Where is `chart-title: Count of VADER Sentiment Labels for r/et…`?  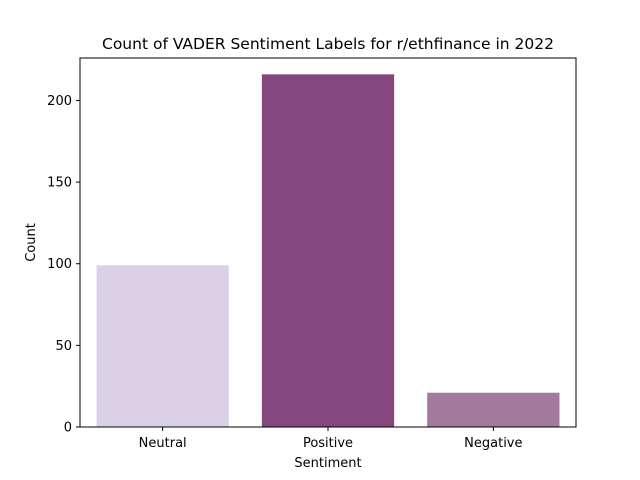 chart-title: Count of VADER Sentiment Labels for r/et… is located at coordinates (328, 44).